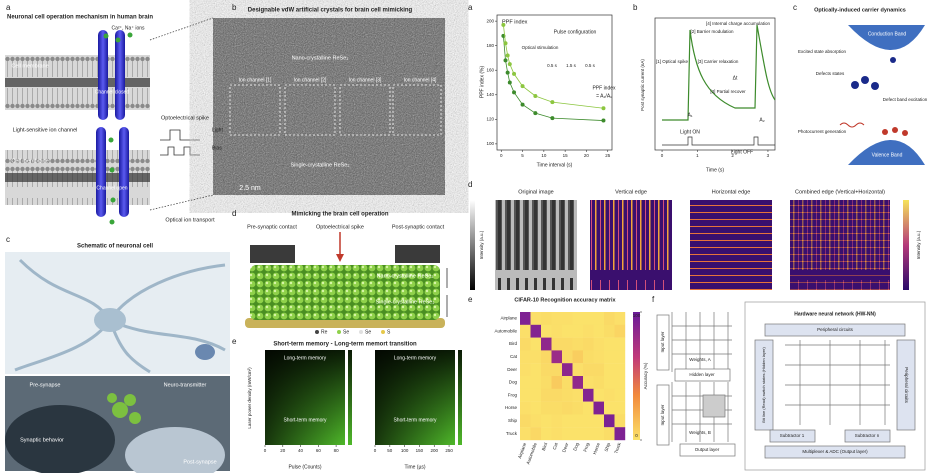 Image resolution: width=930 pixels, height=473 pixels. Describe the element at coordinates (882, 95) in the screenshot. I see `band-diagram` at that location.